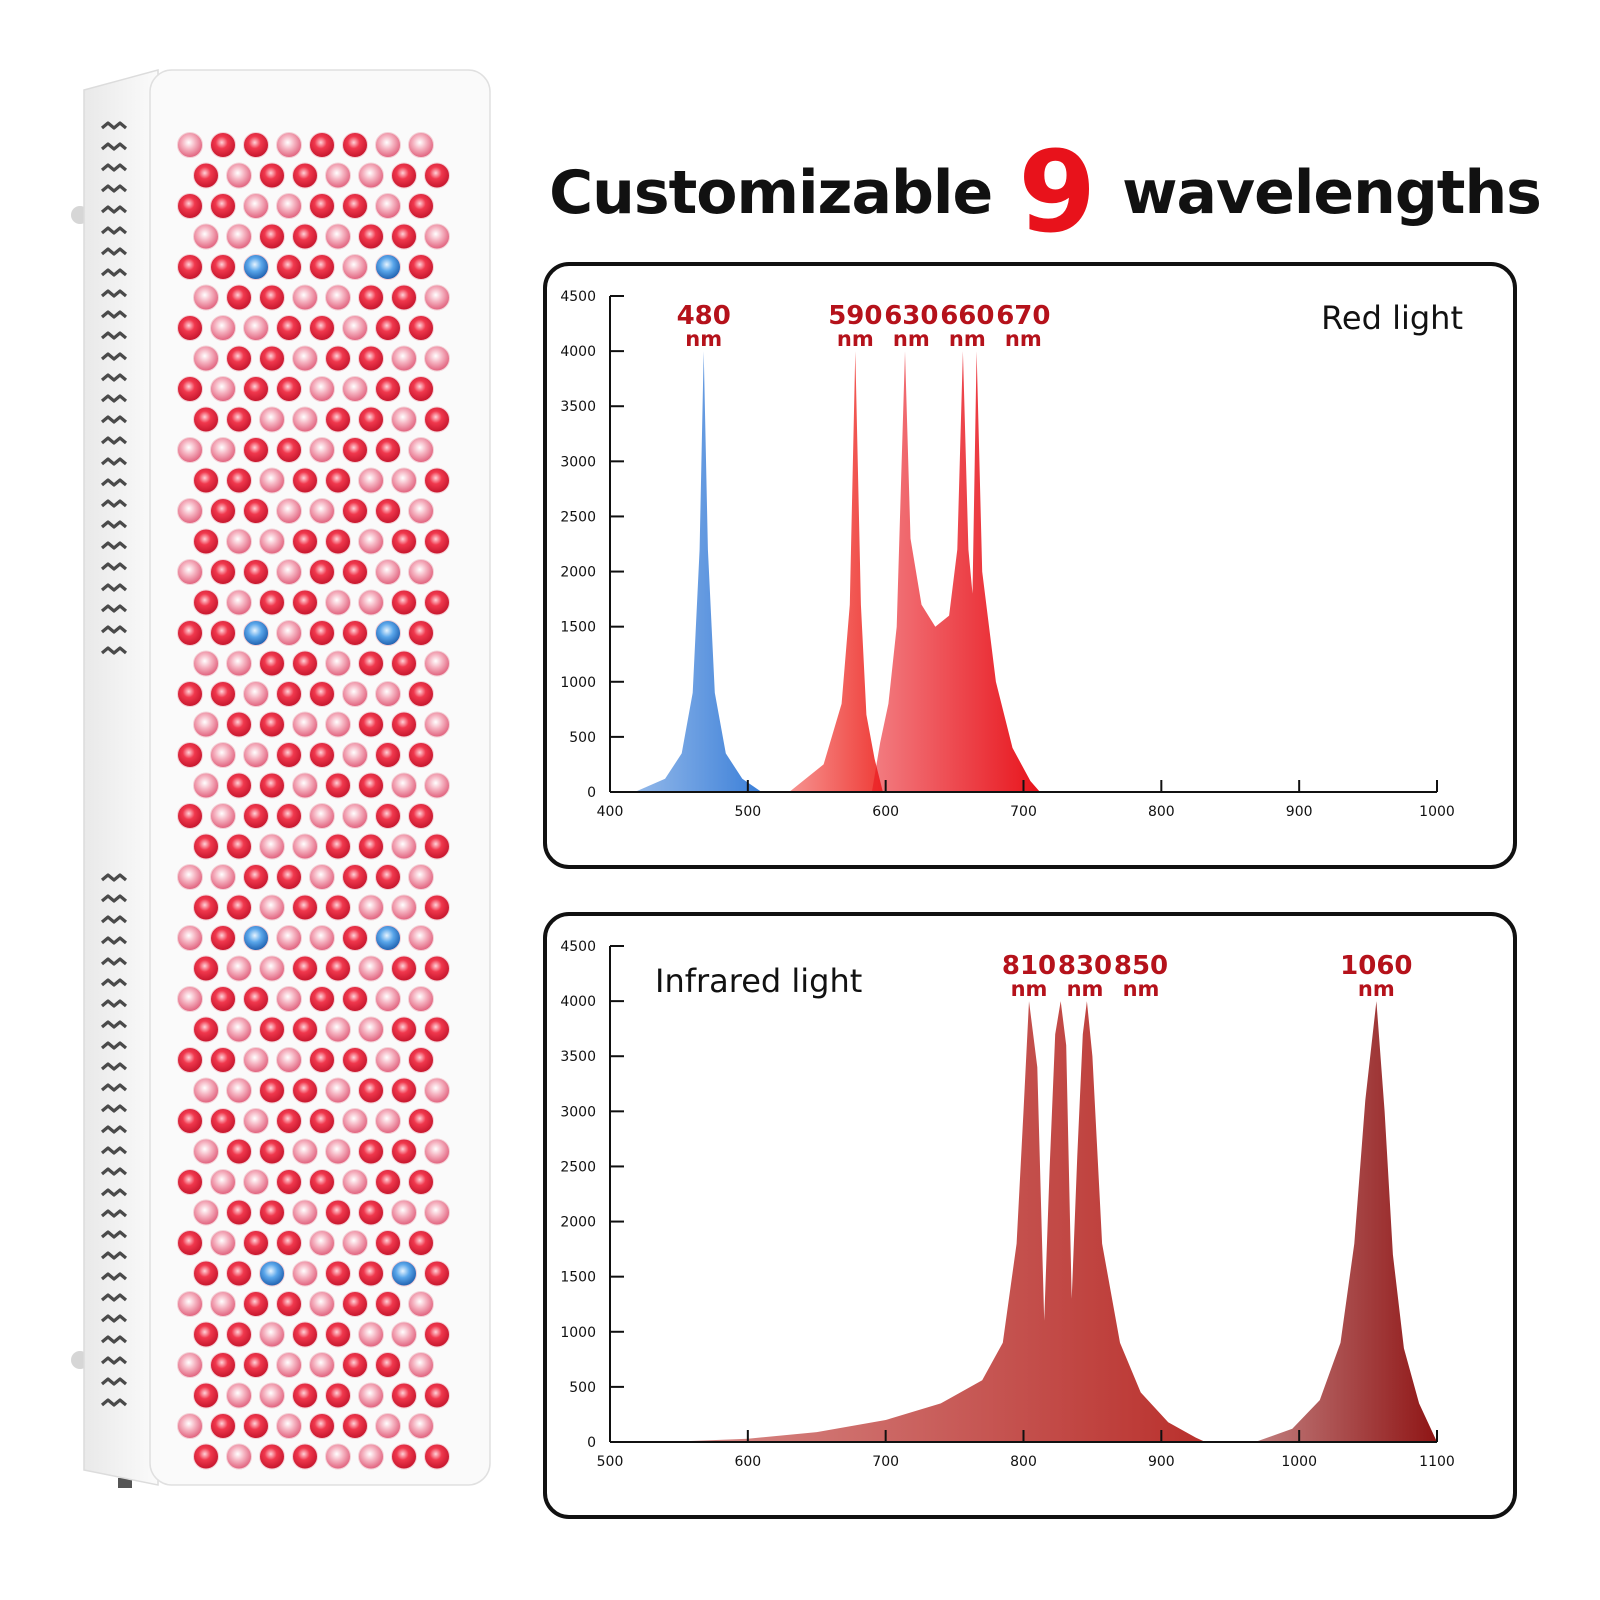  I want to click on y-tick-label: 3000, so click(578, 462).